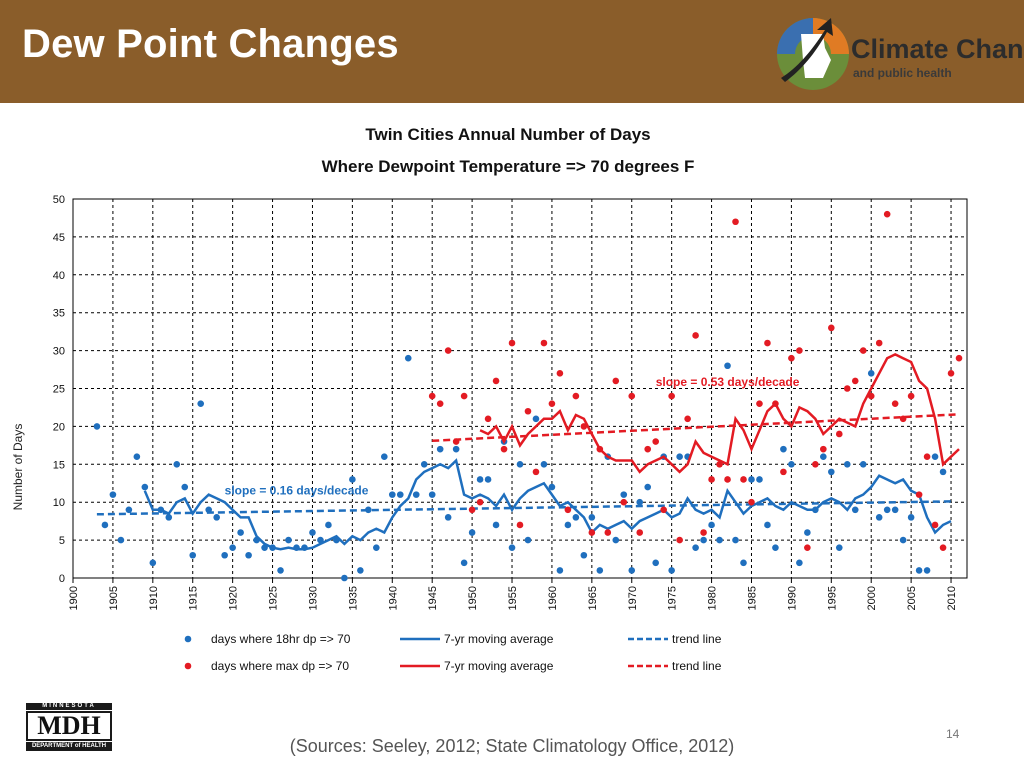 The image size is (1024, 768). Describe the element at coordinates (792, 598) in the screenshot. I see `x-tick-label: 1990` at that location.